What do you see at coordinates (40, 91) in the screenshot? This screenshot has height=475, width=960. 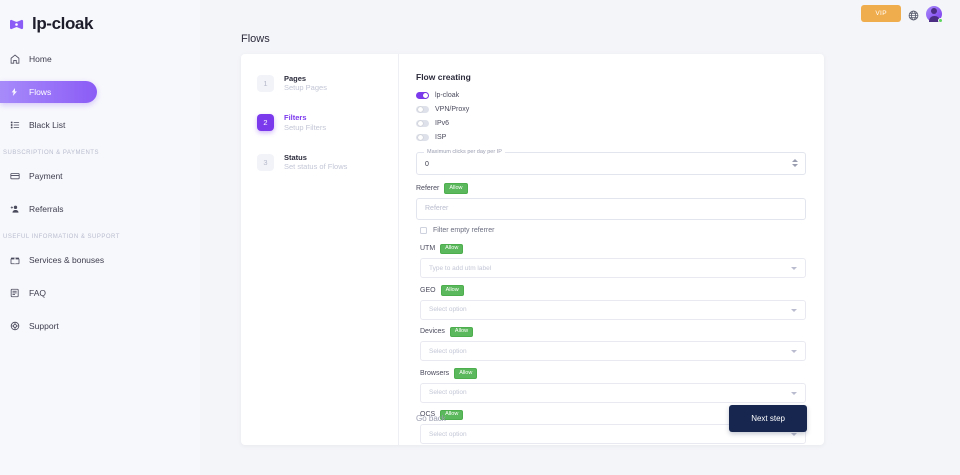 I see `sidebar-item-label: Flows` at bounding box center [40, 91].